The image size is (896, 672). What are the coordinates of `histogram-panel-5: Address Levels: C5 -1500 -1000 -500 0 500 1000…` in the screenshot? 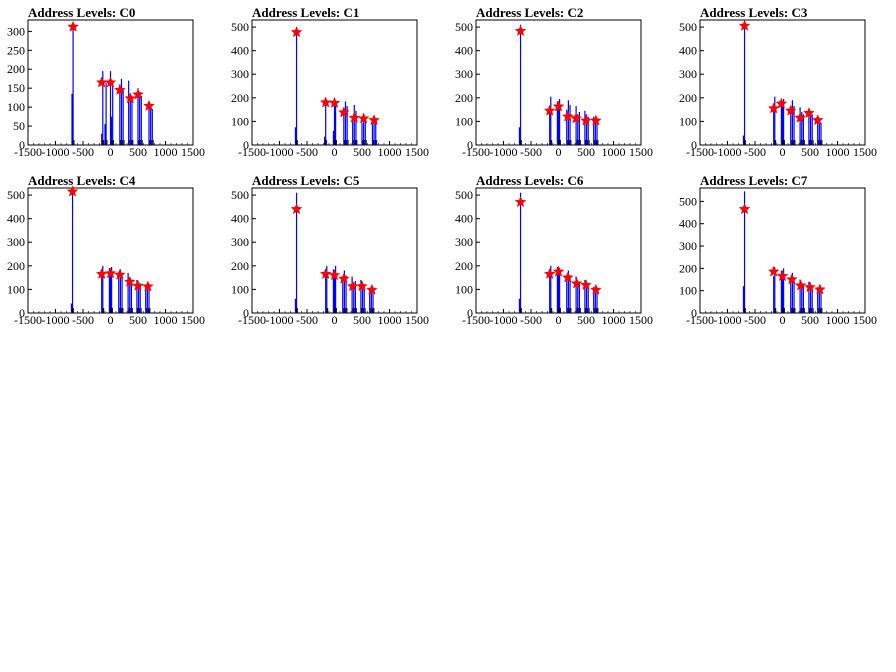 It's located at (336, 252).